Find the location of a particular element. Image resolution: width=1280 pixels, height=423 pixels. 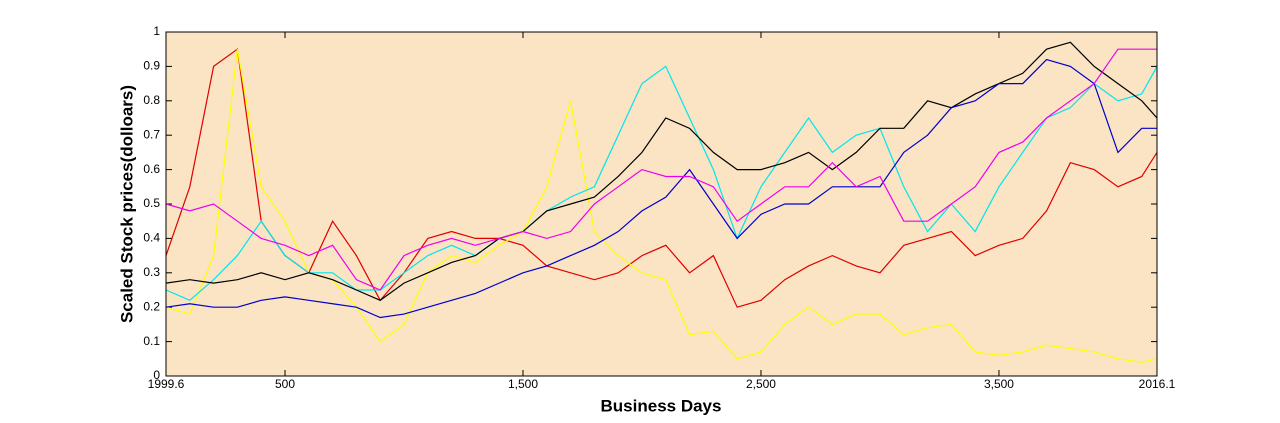

x-tick-label: 1999.6 is located at coordinates (166, 384).